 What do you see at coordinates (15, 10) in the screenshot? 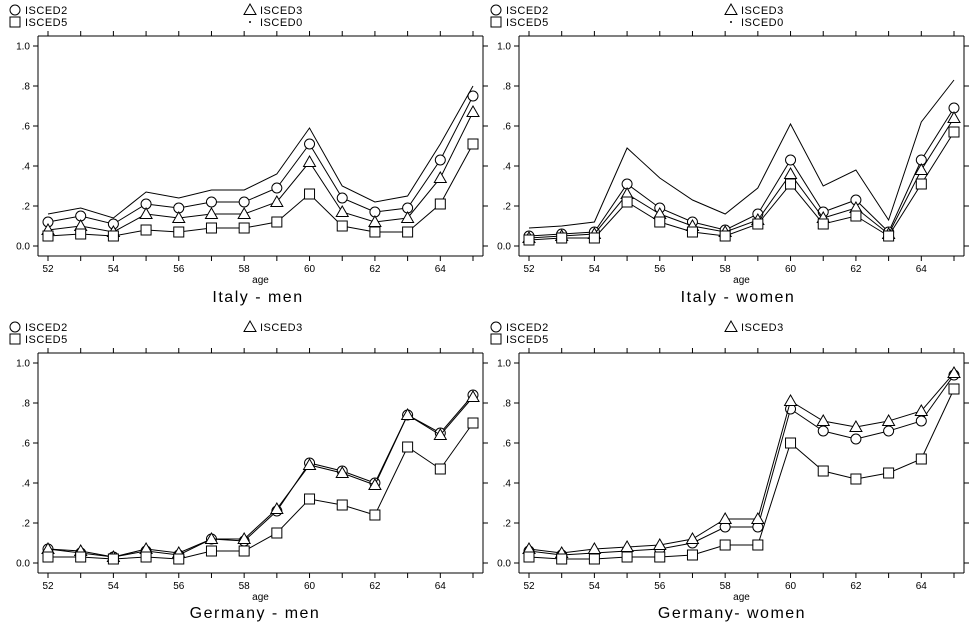
I see `legend-circle-icon` at bounding box center [15, 10].